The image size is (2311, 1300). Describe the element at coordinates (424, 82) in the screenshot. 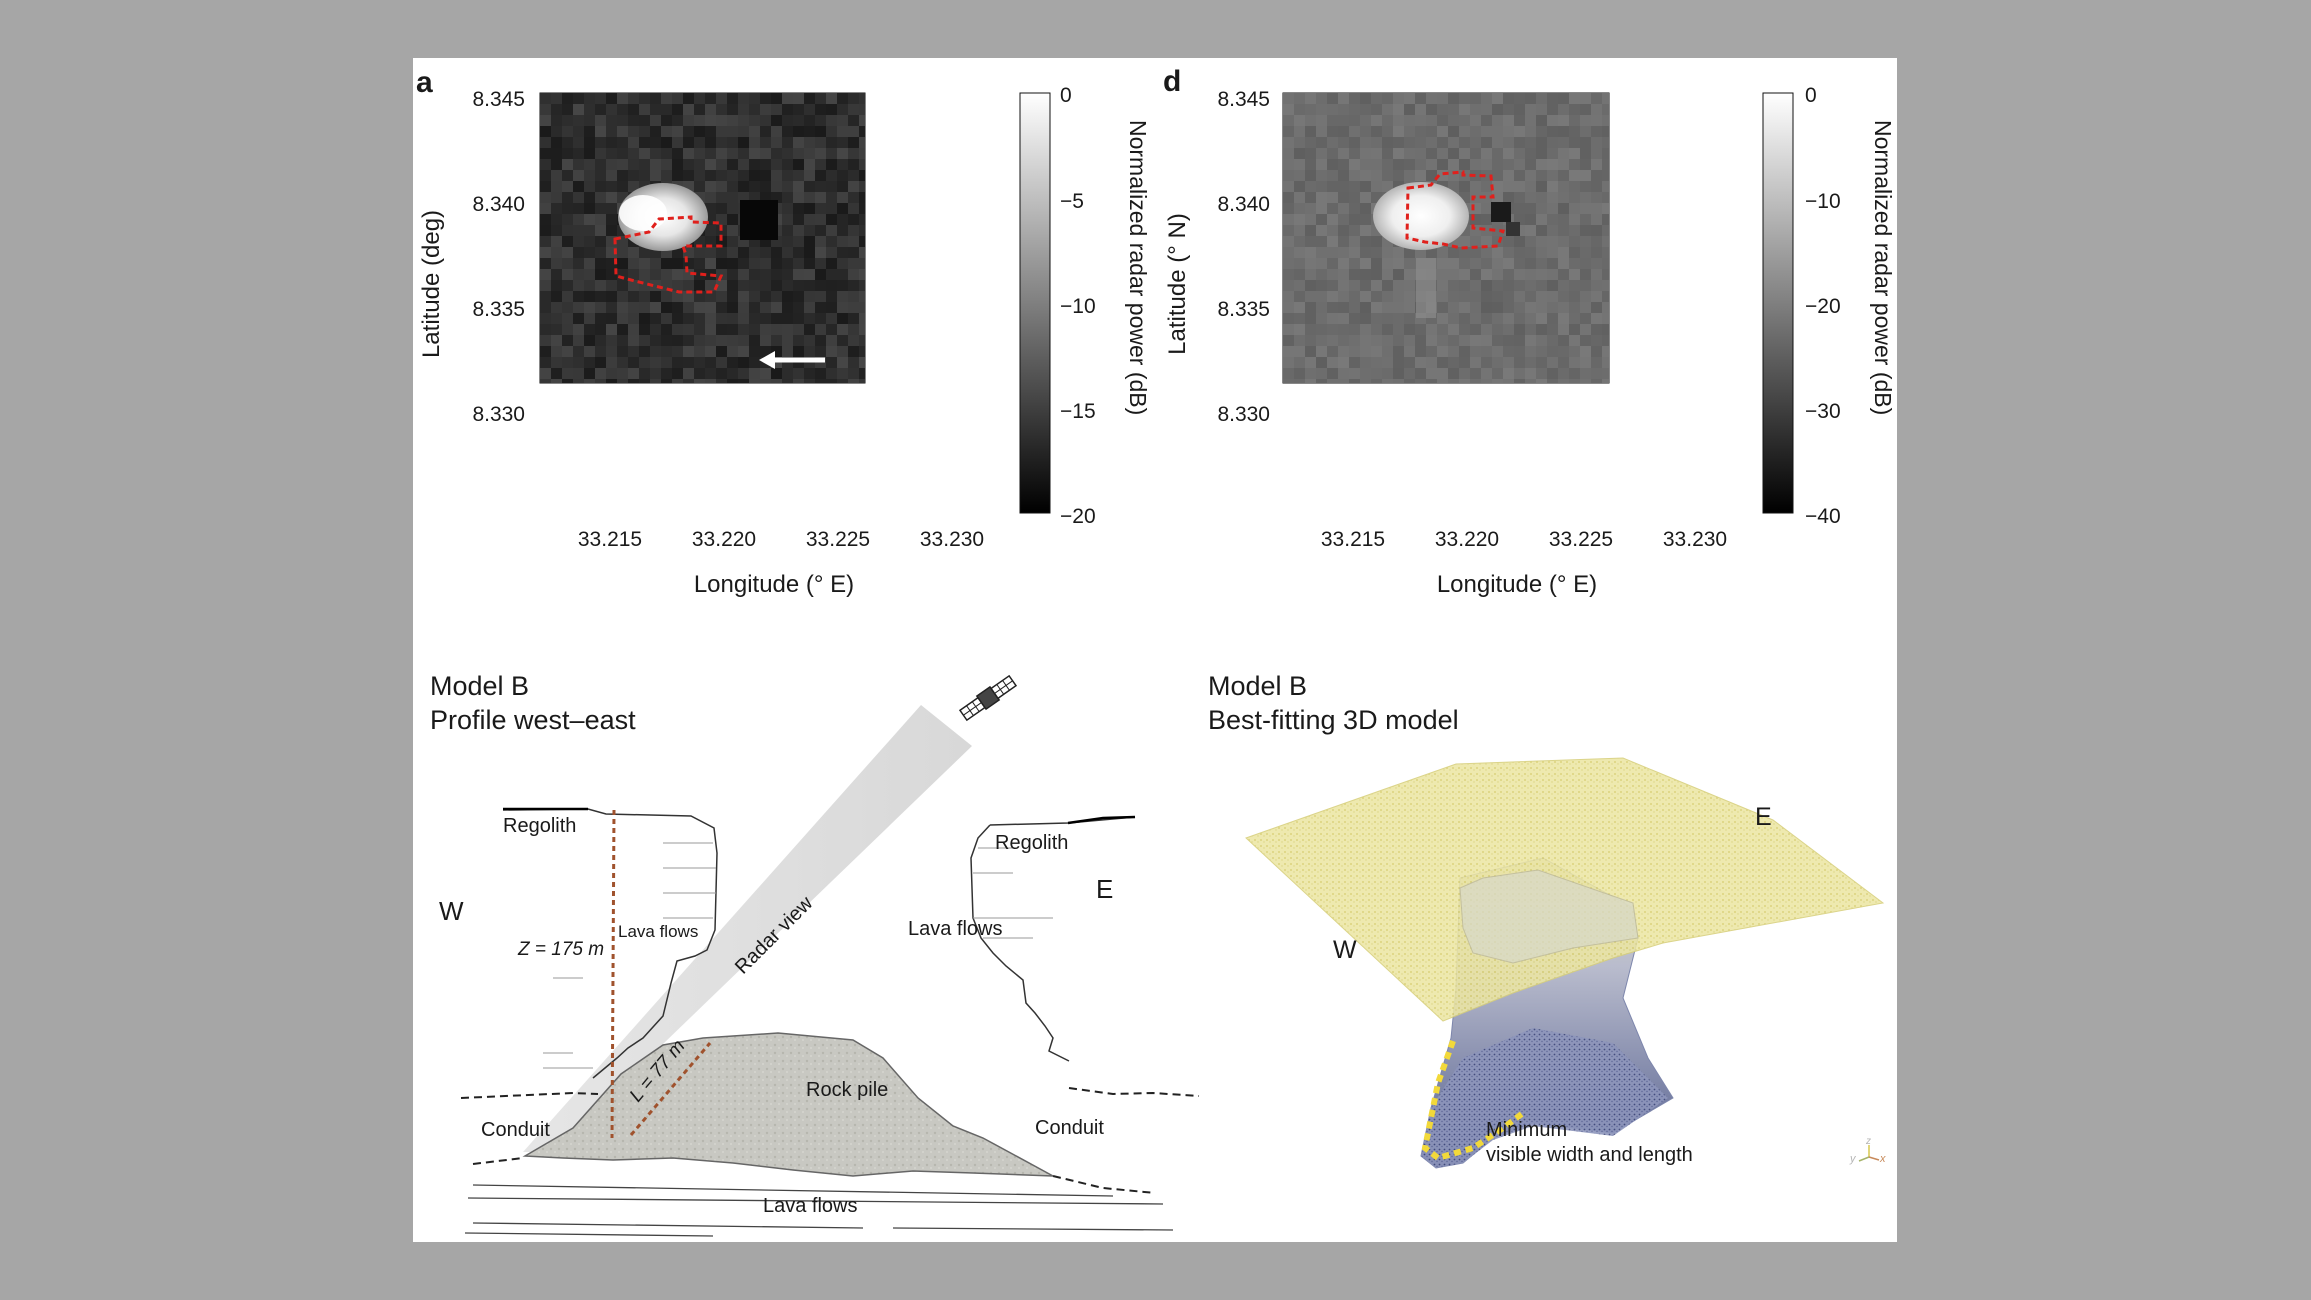

I see `panel-a-label: a` at that location.